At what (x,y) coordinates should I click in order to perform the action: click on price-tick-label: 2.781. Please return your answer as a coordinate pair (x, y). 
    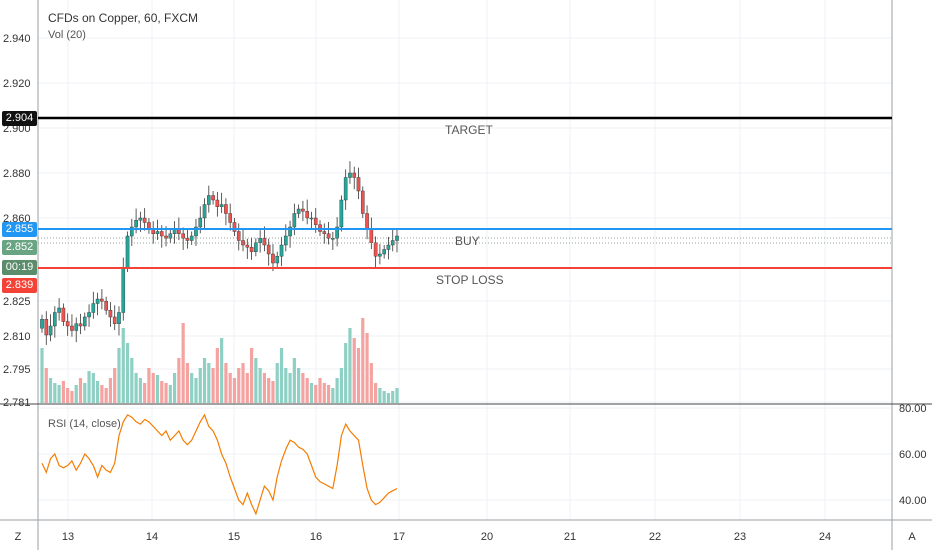
    Looking at the image, I should click on (17, 403).